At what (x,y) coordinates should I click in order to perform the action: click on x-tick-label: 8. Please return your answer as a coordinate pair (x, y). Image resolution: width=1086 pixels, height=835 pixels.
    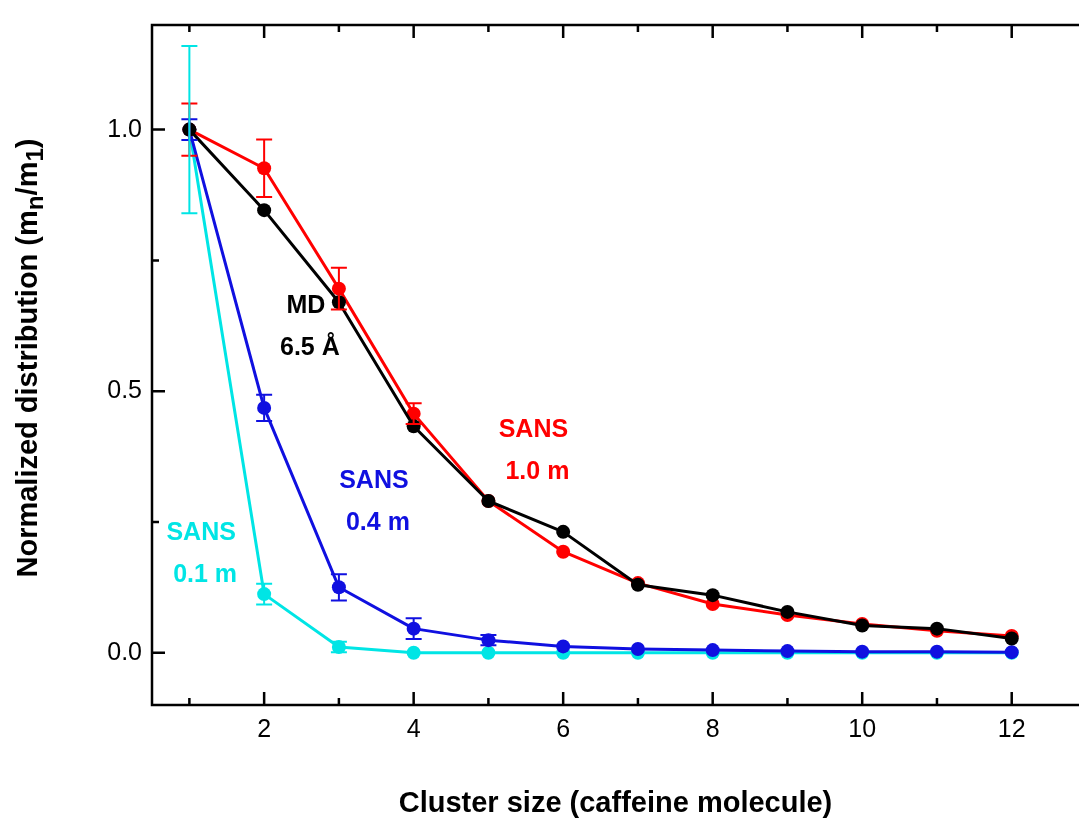
    Looking at the image, I should click on (712, 727).